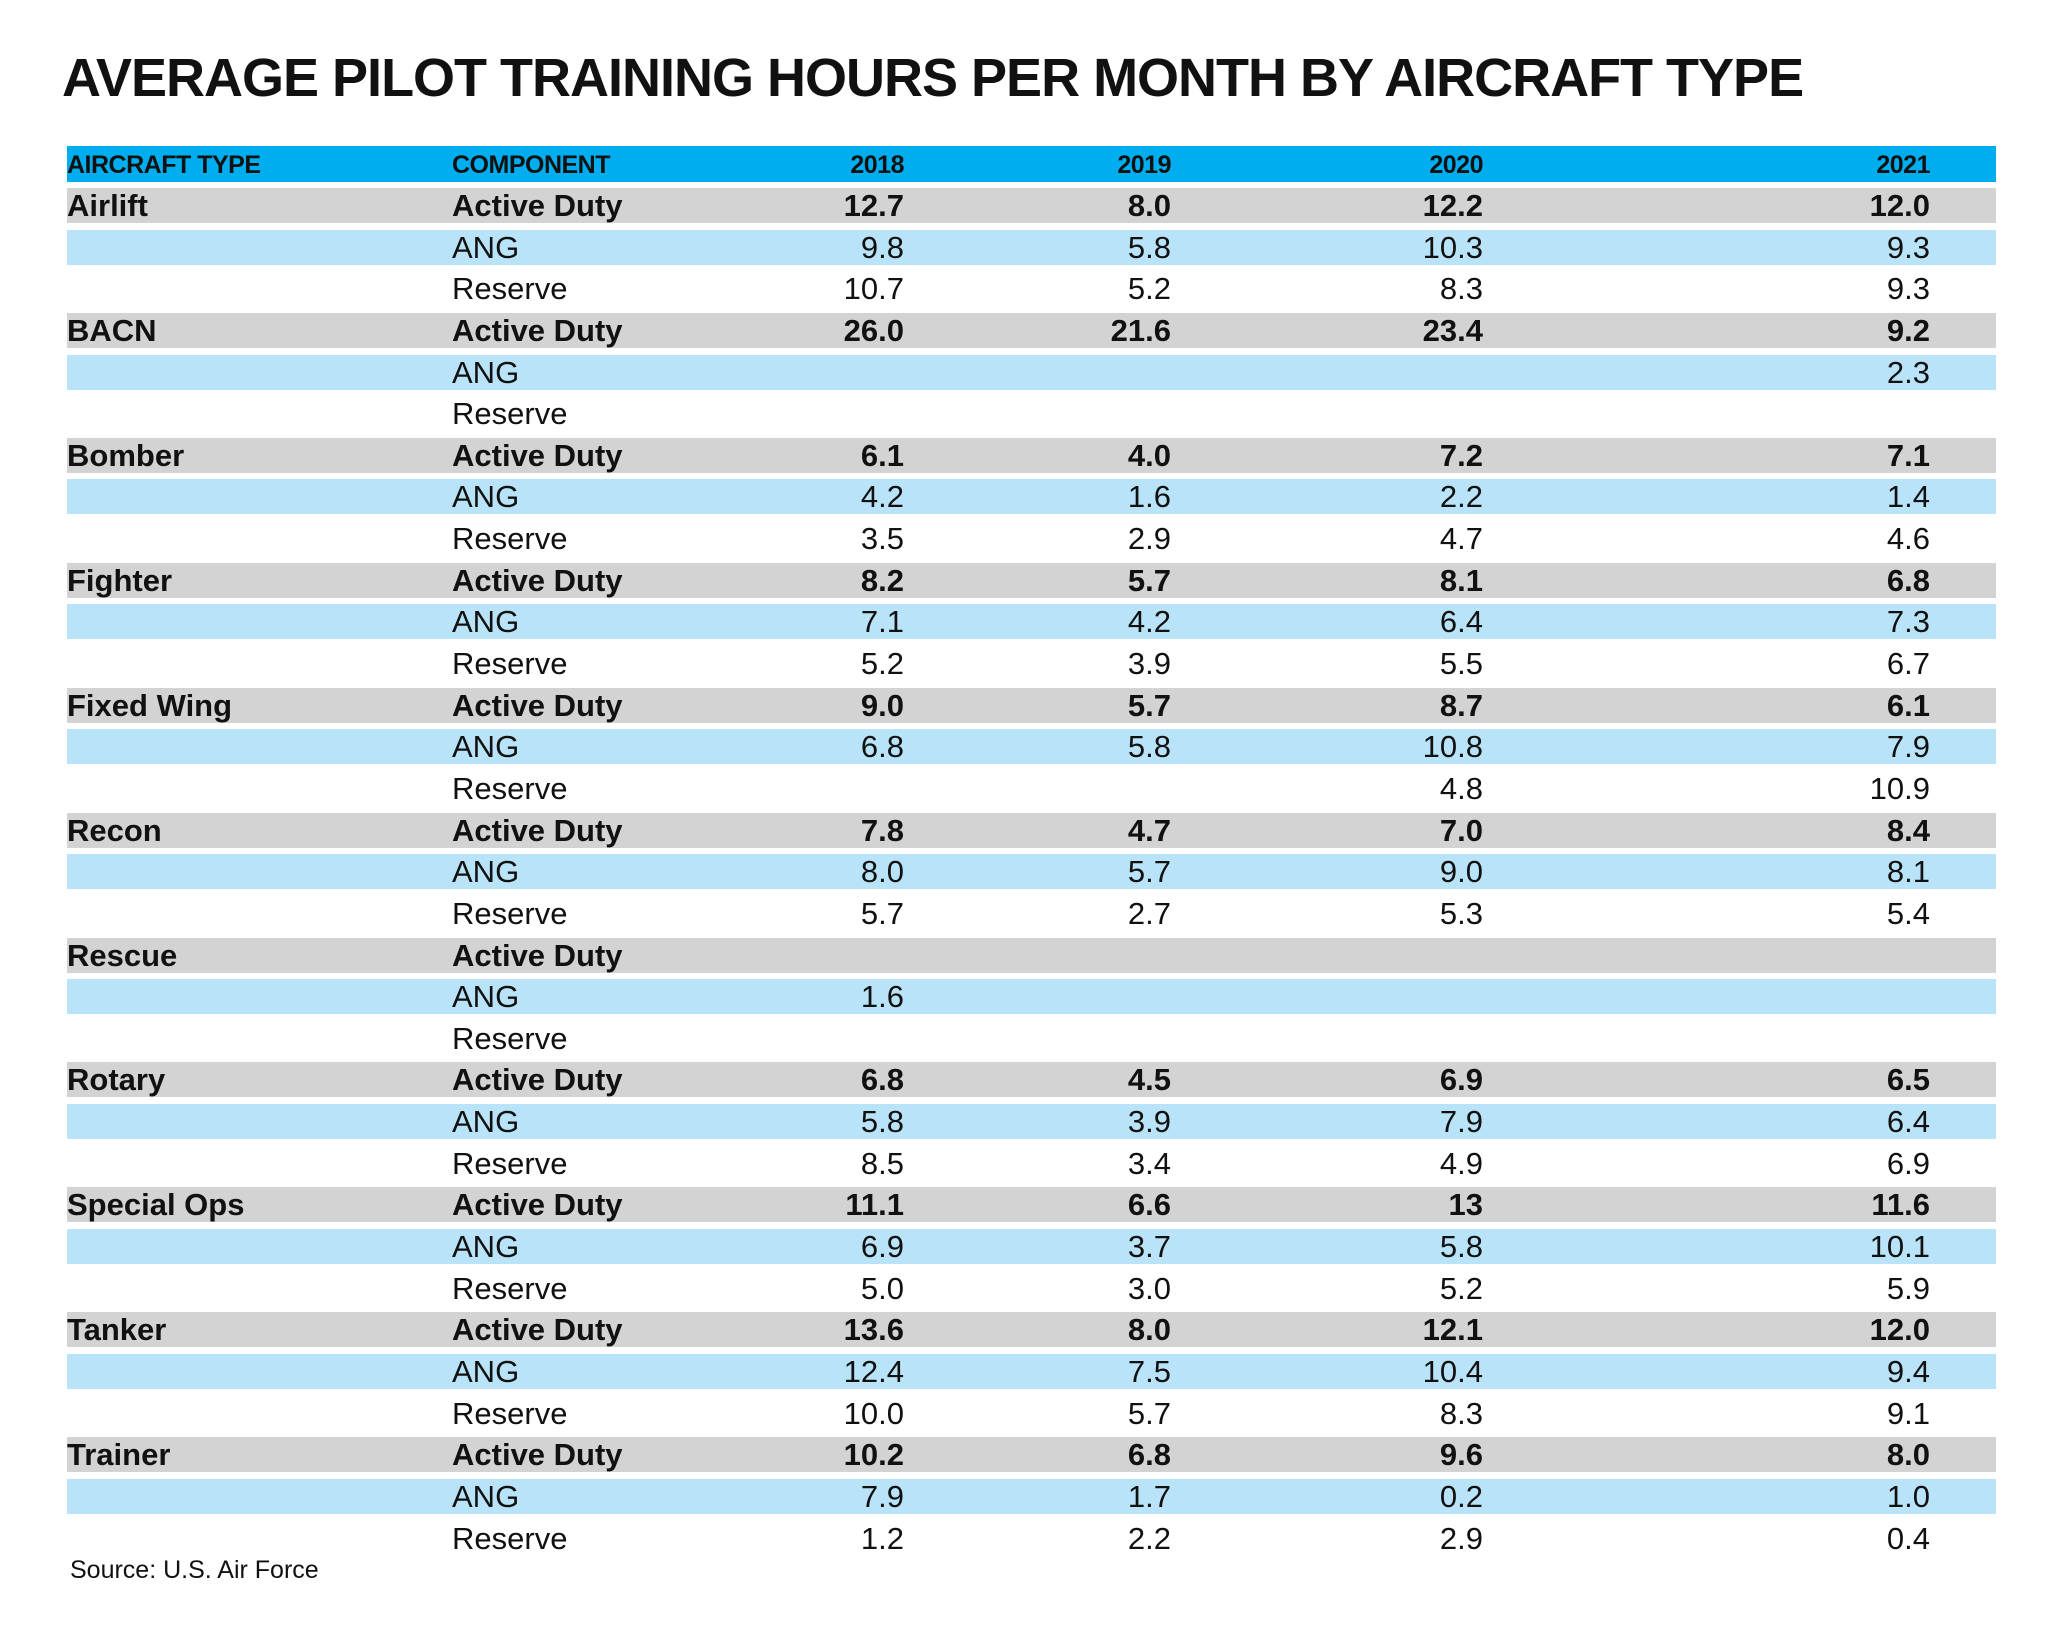  Describe the element at coordinates (1031, 247) in the screenshot. I see `table-row: ANG 9.8 5.8 10.3 9.3` at that location.